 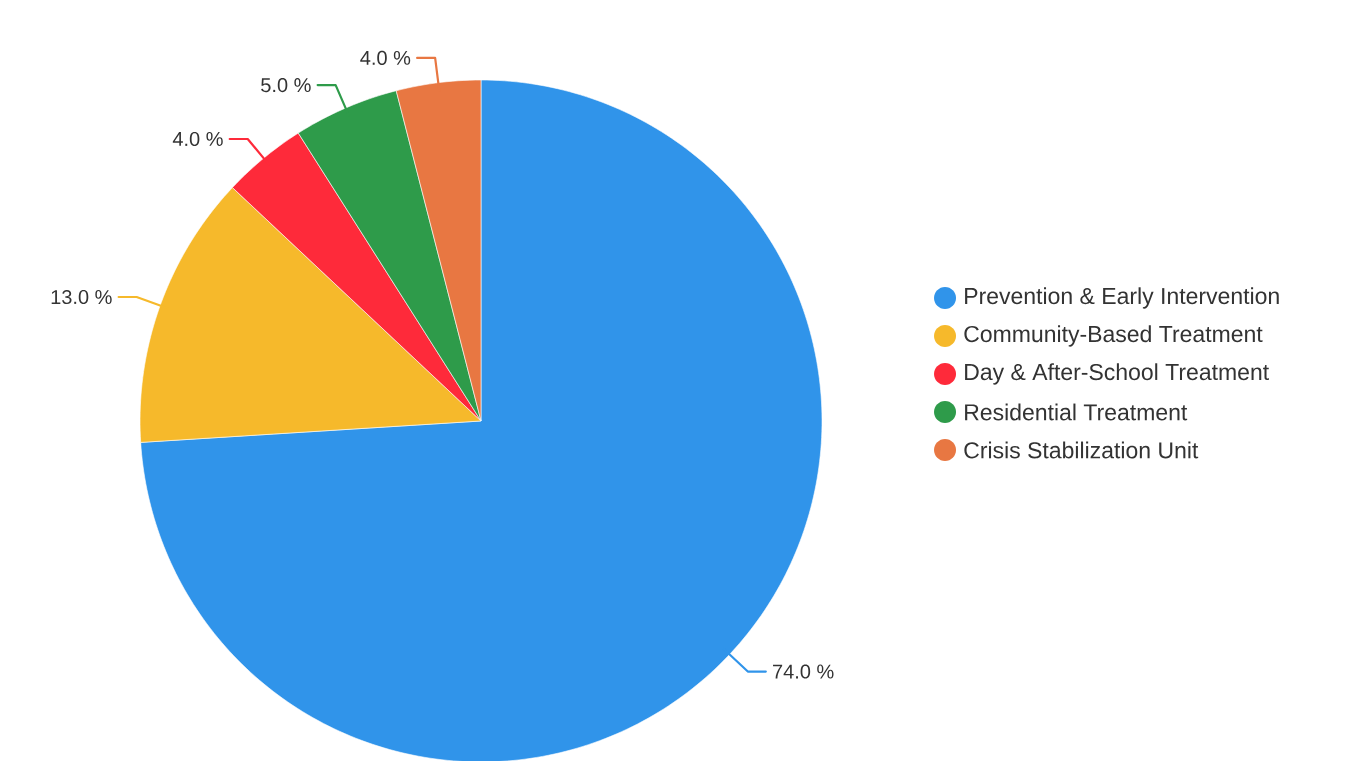 What do you see at coordinates (803, 671) in the screenshot?
I see `data-label: 74.0 %` at bounding box center [803, 671].